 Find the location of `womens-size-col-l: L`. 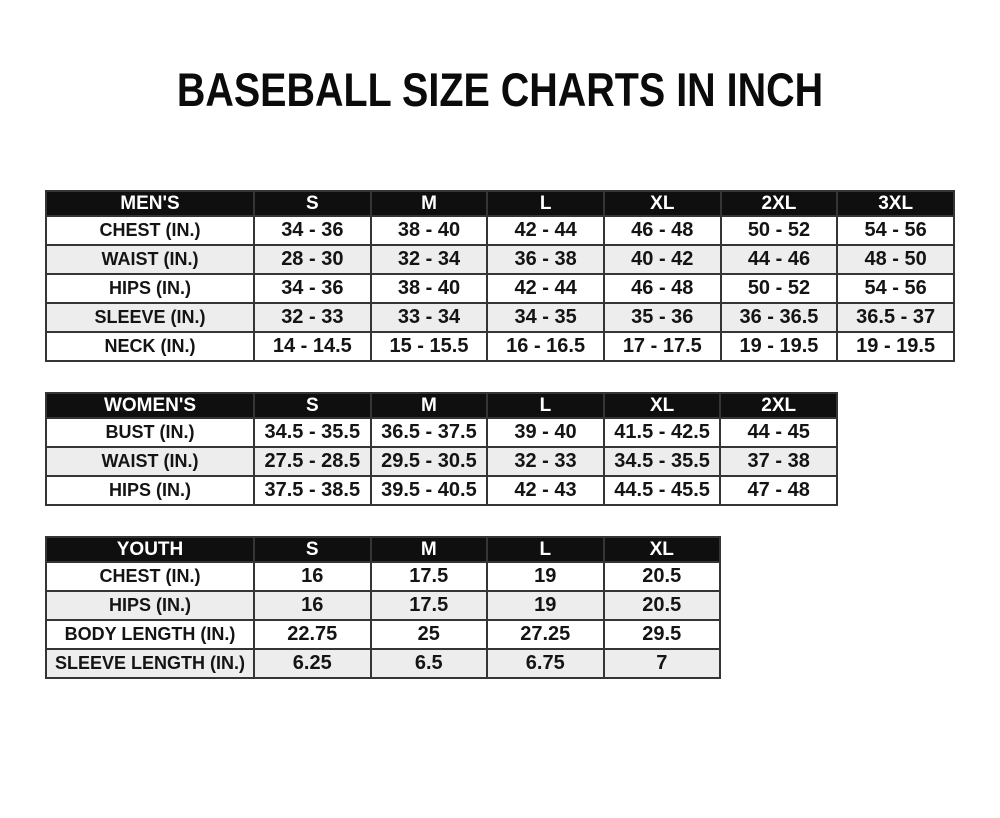

womens-size-col-l: L is located at coordinates (545, 405).